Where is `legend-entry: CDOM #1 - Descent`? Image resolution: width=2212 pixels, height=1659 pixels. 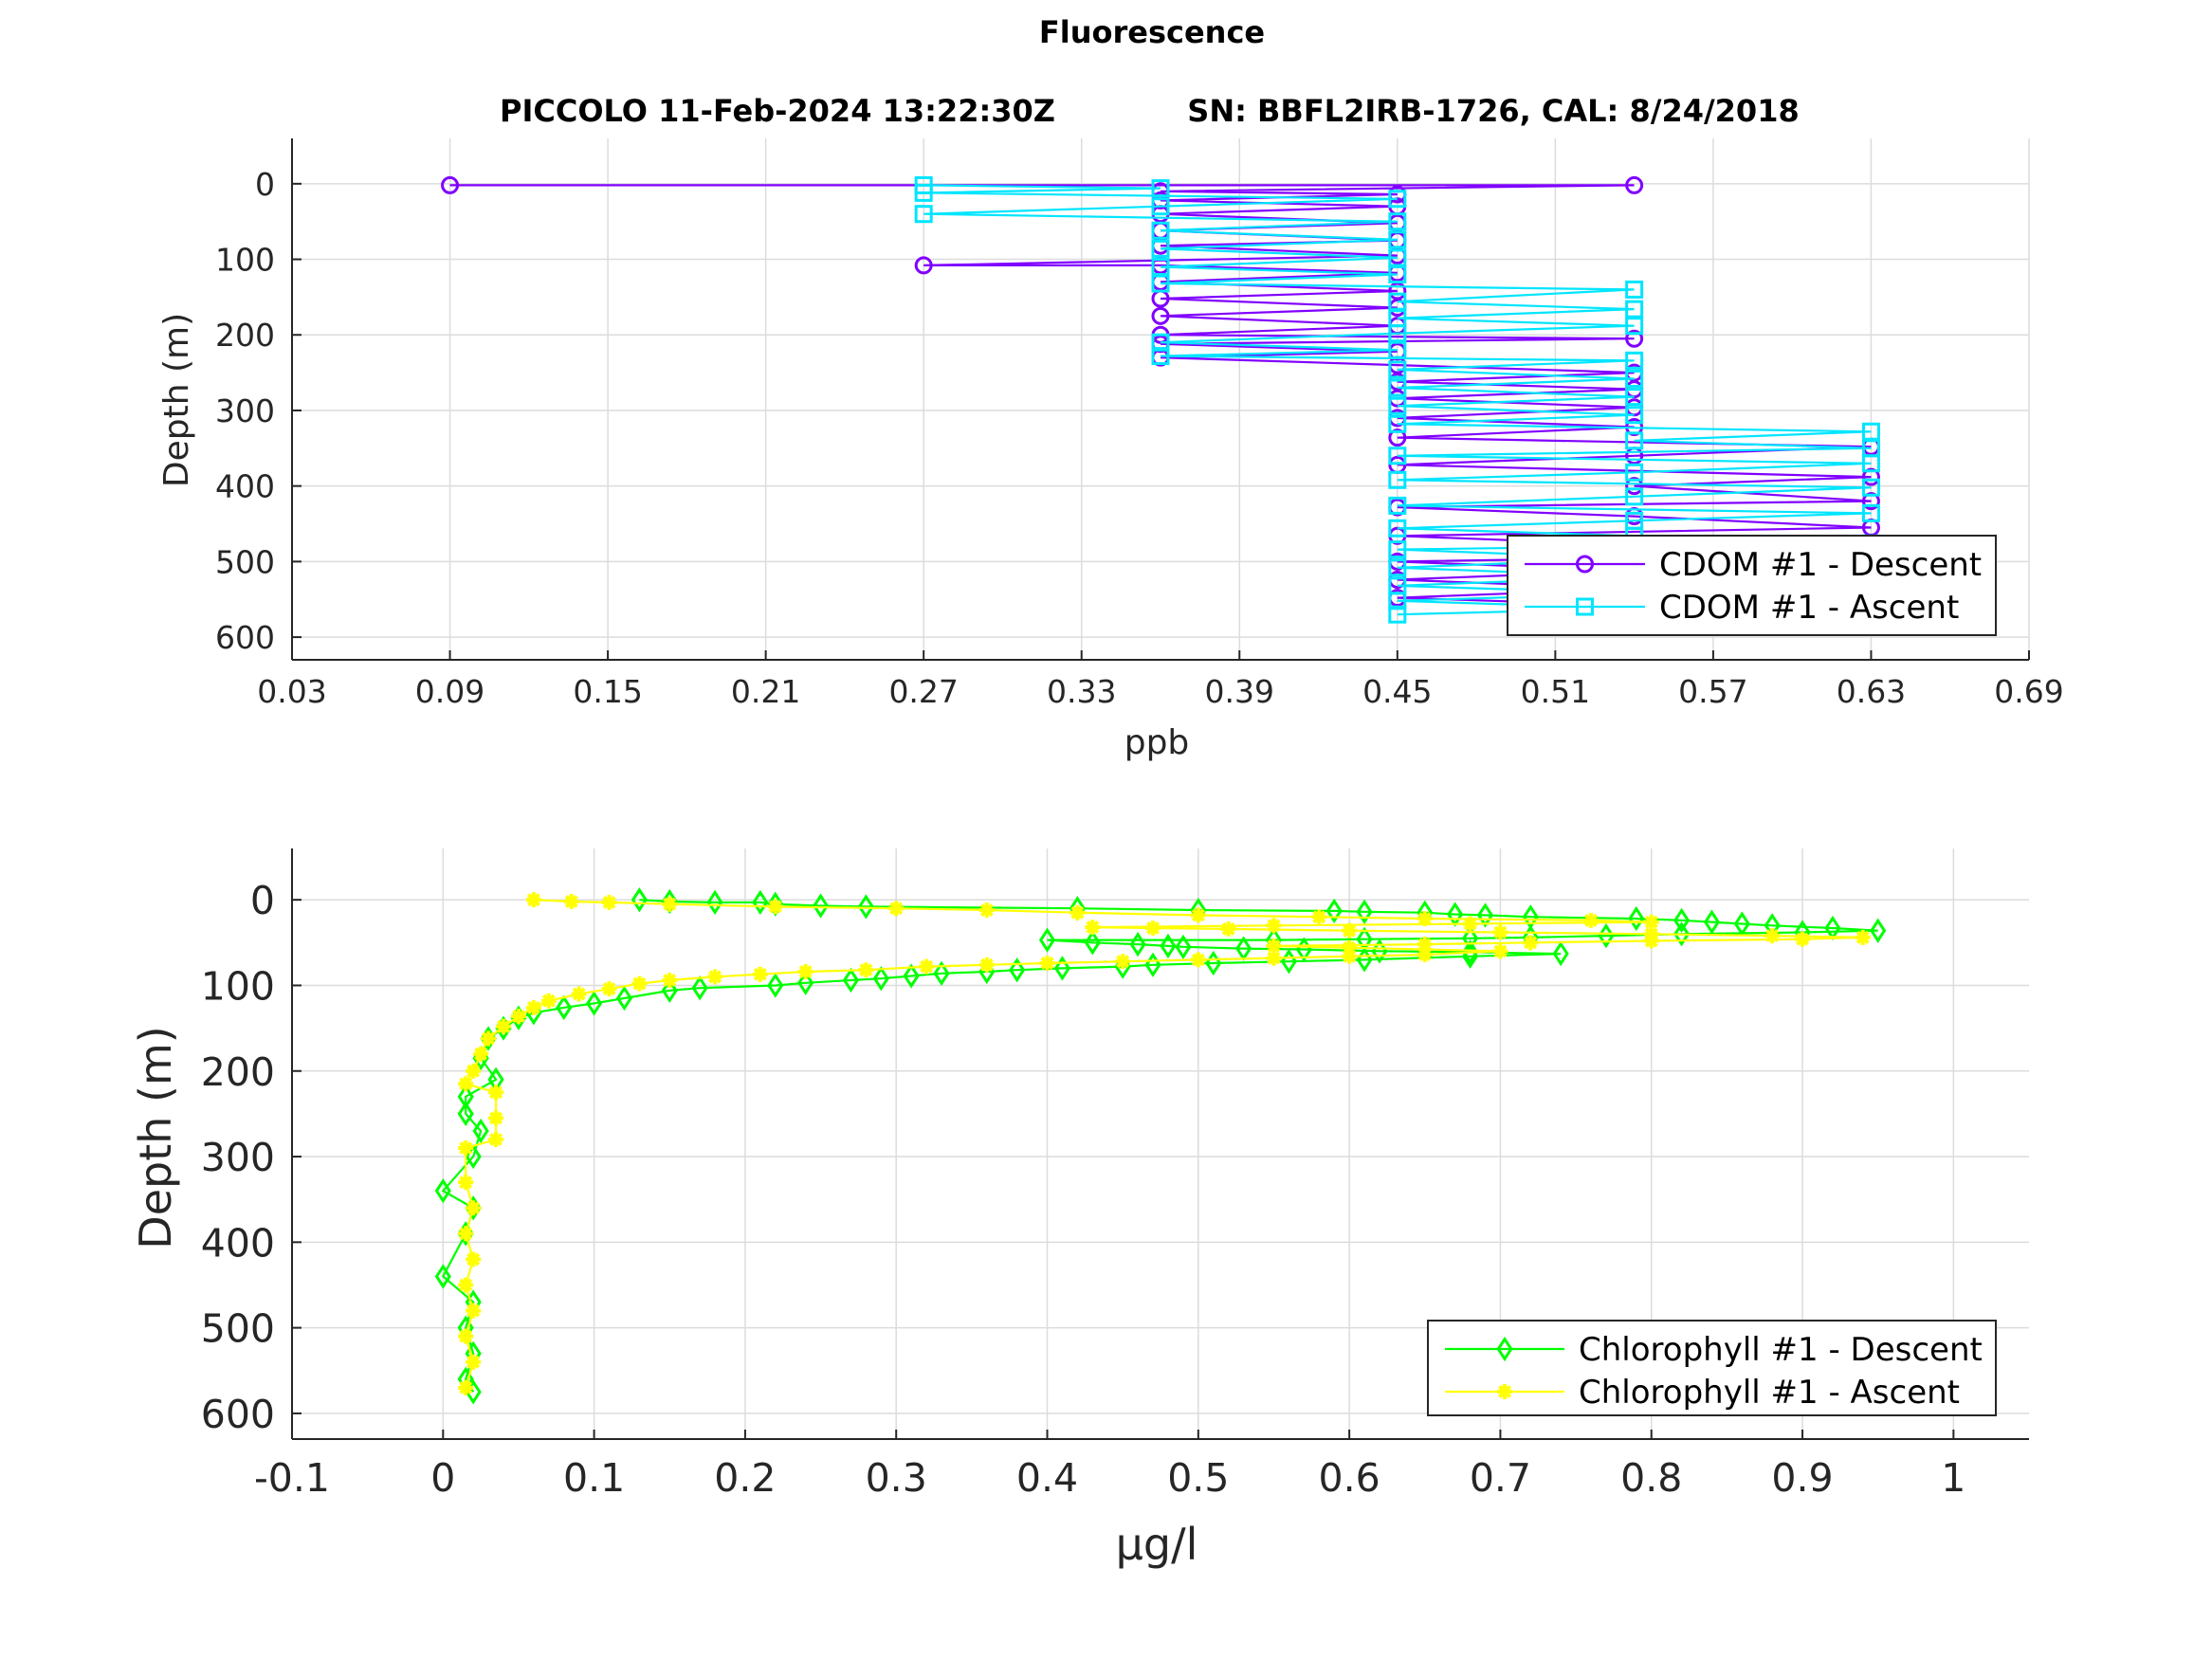 legend-entry: CDOM #1 - Descent is located at coordinates (1820, 565).